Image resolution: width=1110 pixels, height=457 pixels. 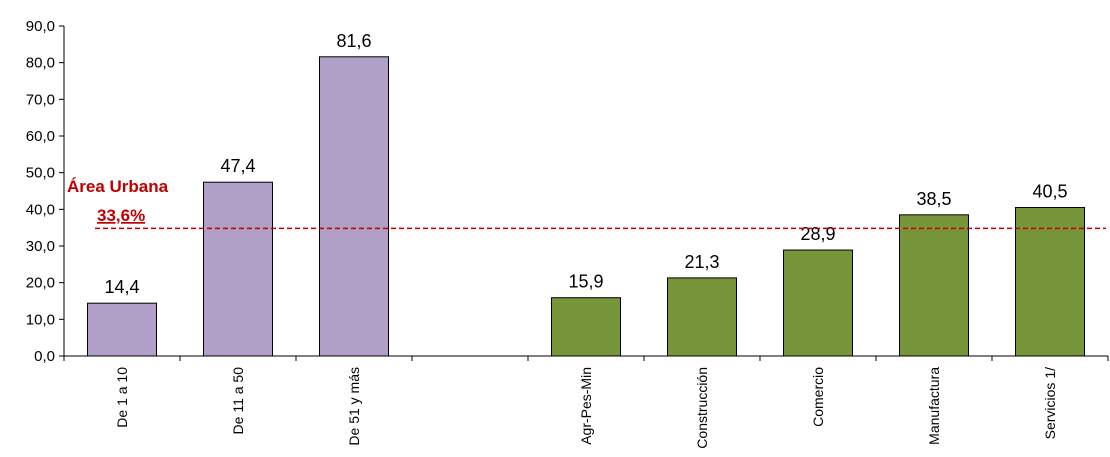 What do you see at coordinates (40, 283) in the screenshot?
I see `y-tick-label: 20,0` at bounding box center [40, 283].